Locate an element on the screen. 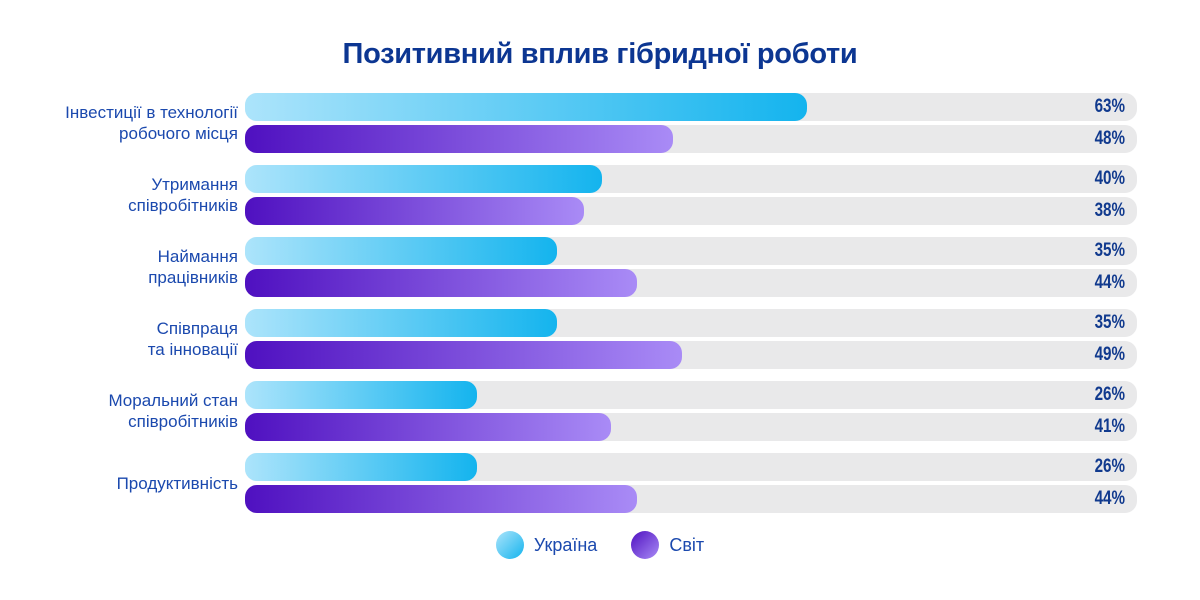 This screenshot has width=1200, height=600. legend-swatch-ukraine-icon is located at coordinates (509, 545).